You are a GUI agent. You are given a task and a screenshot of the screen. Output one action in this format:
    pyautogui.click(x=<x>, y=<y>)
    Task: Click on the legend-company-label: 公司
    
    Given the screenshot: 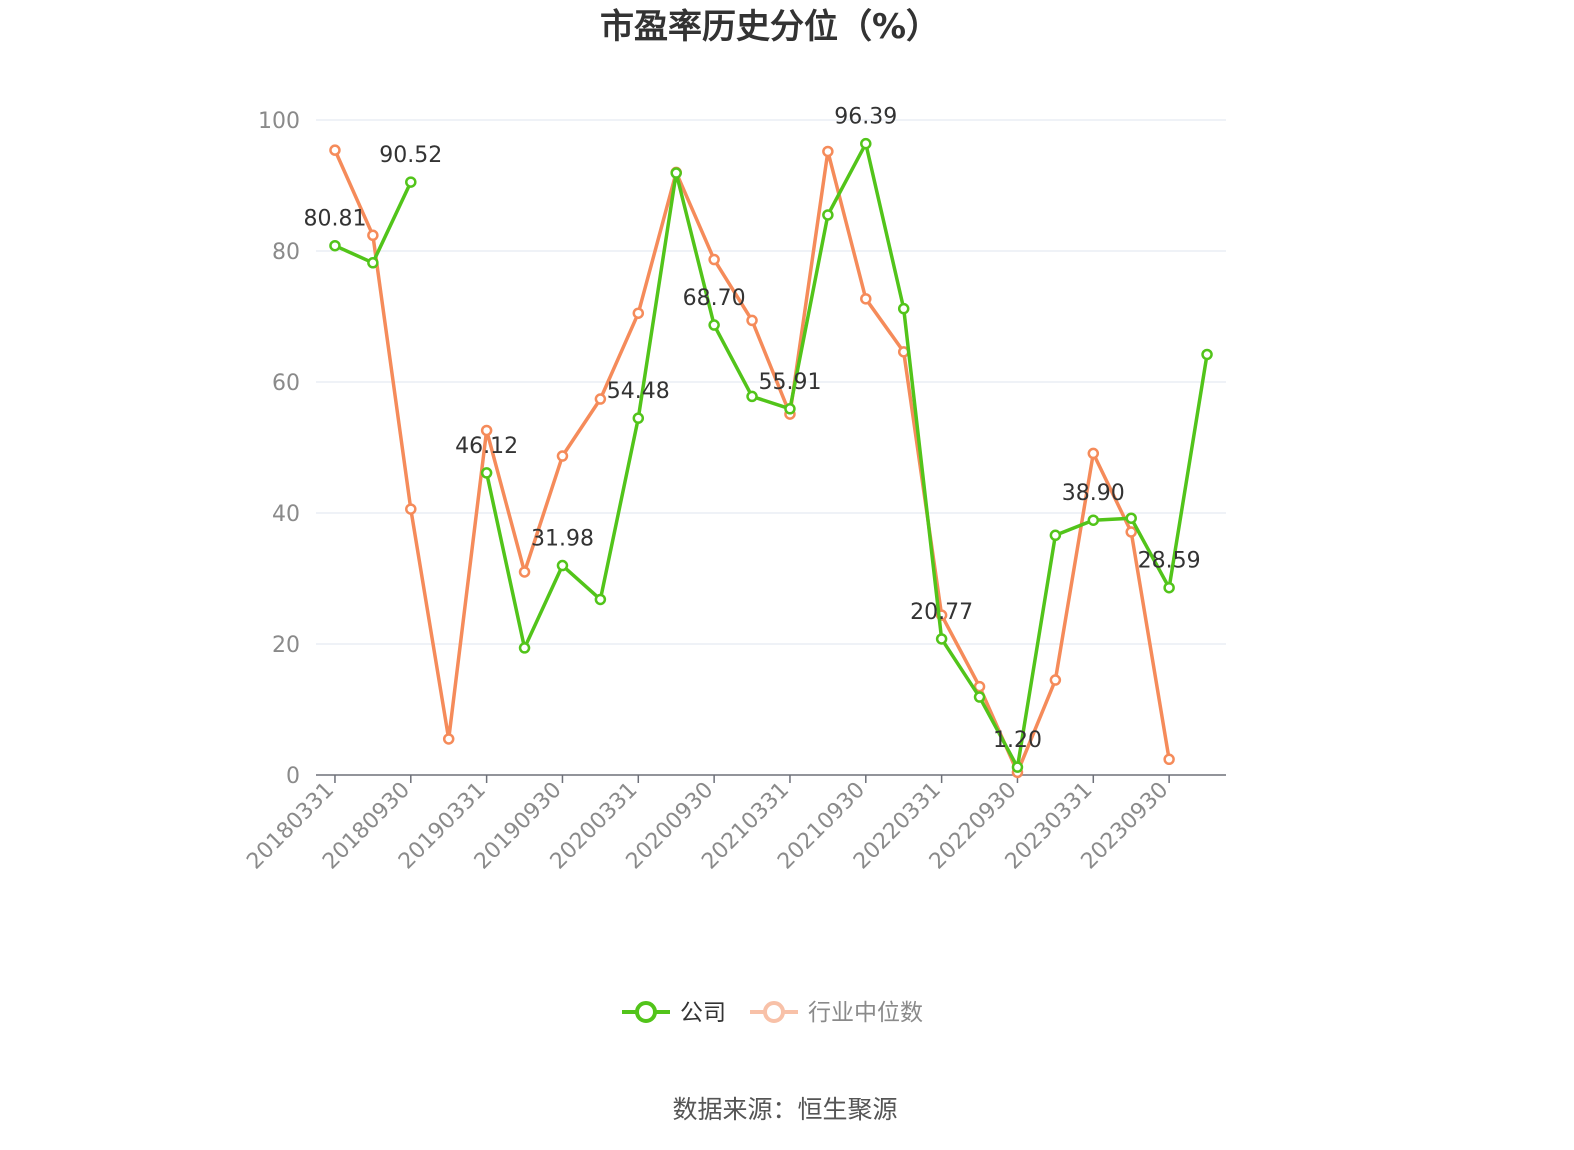 What is the action you would take?
    pyautogui.click(x=703, y=1013)
    